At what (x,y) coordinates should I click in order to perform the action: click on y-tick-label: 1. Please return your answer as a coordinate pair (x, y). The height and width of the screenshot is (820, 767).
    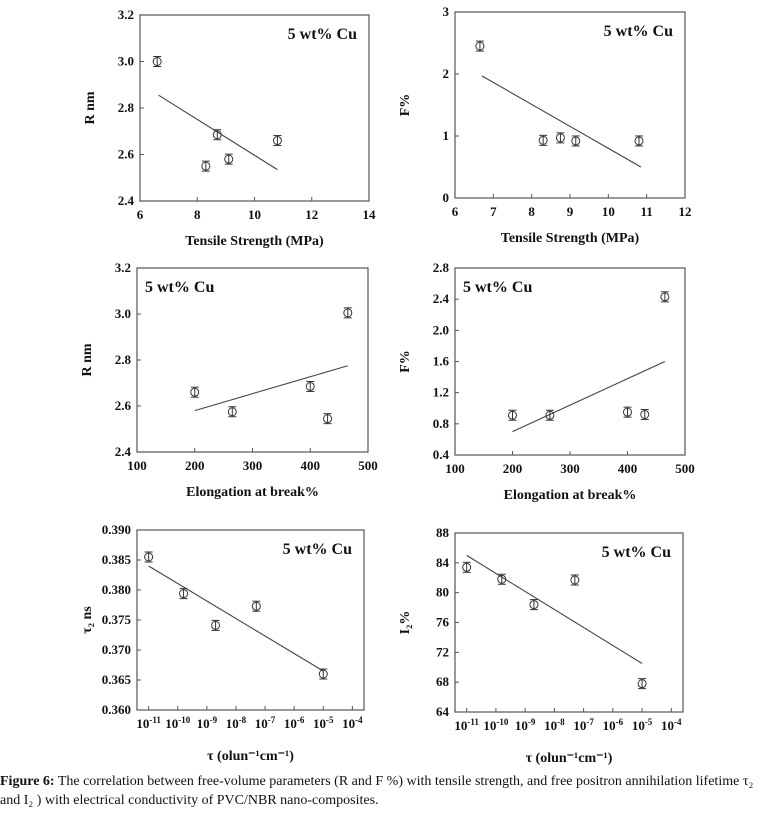
    Looking at the image, I should click on (446, 135).